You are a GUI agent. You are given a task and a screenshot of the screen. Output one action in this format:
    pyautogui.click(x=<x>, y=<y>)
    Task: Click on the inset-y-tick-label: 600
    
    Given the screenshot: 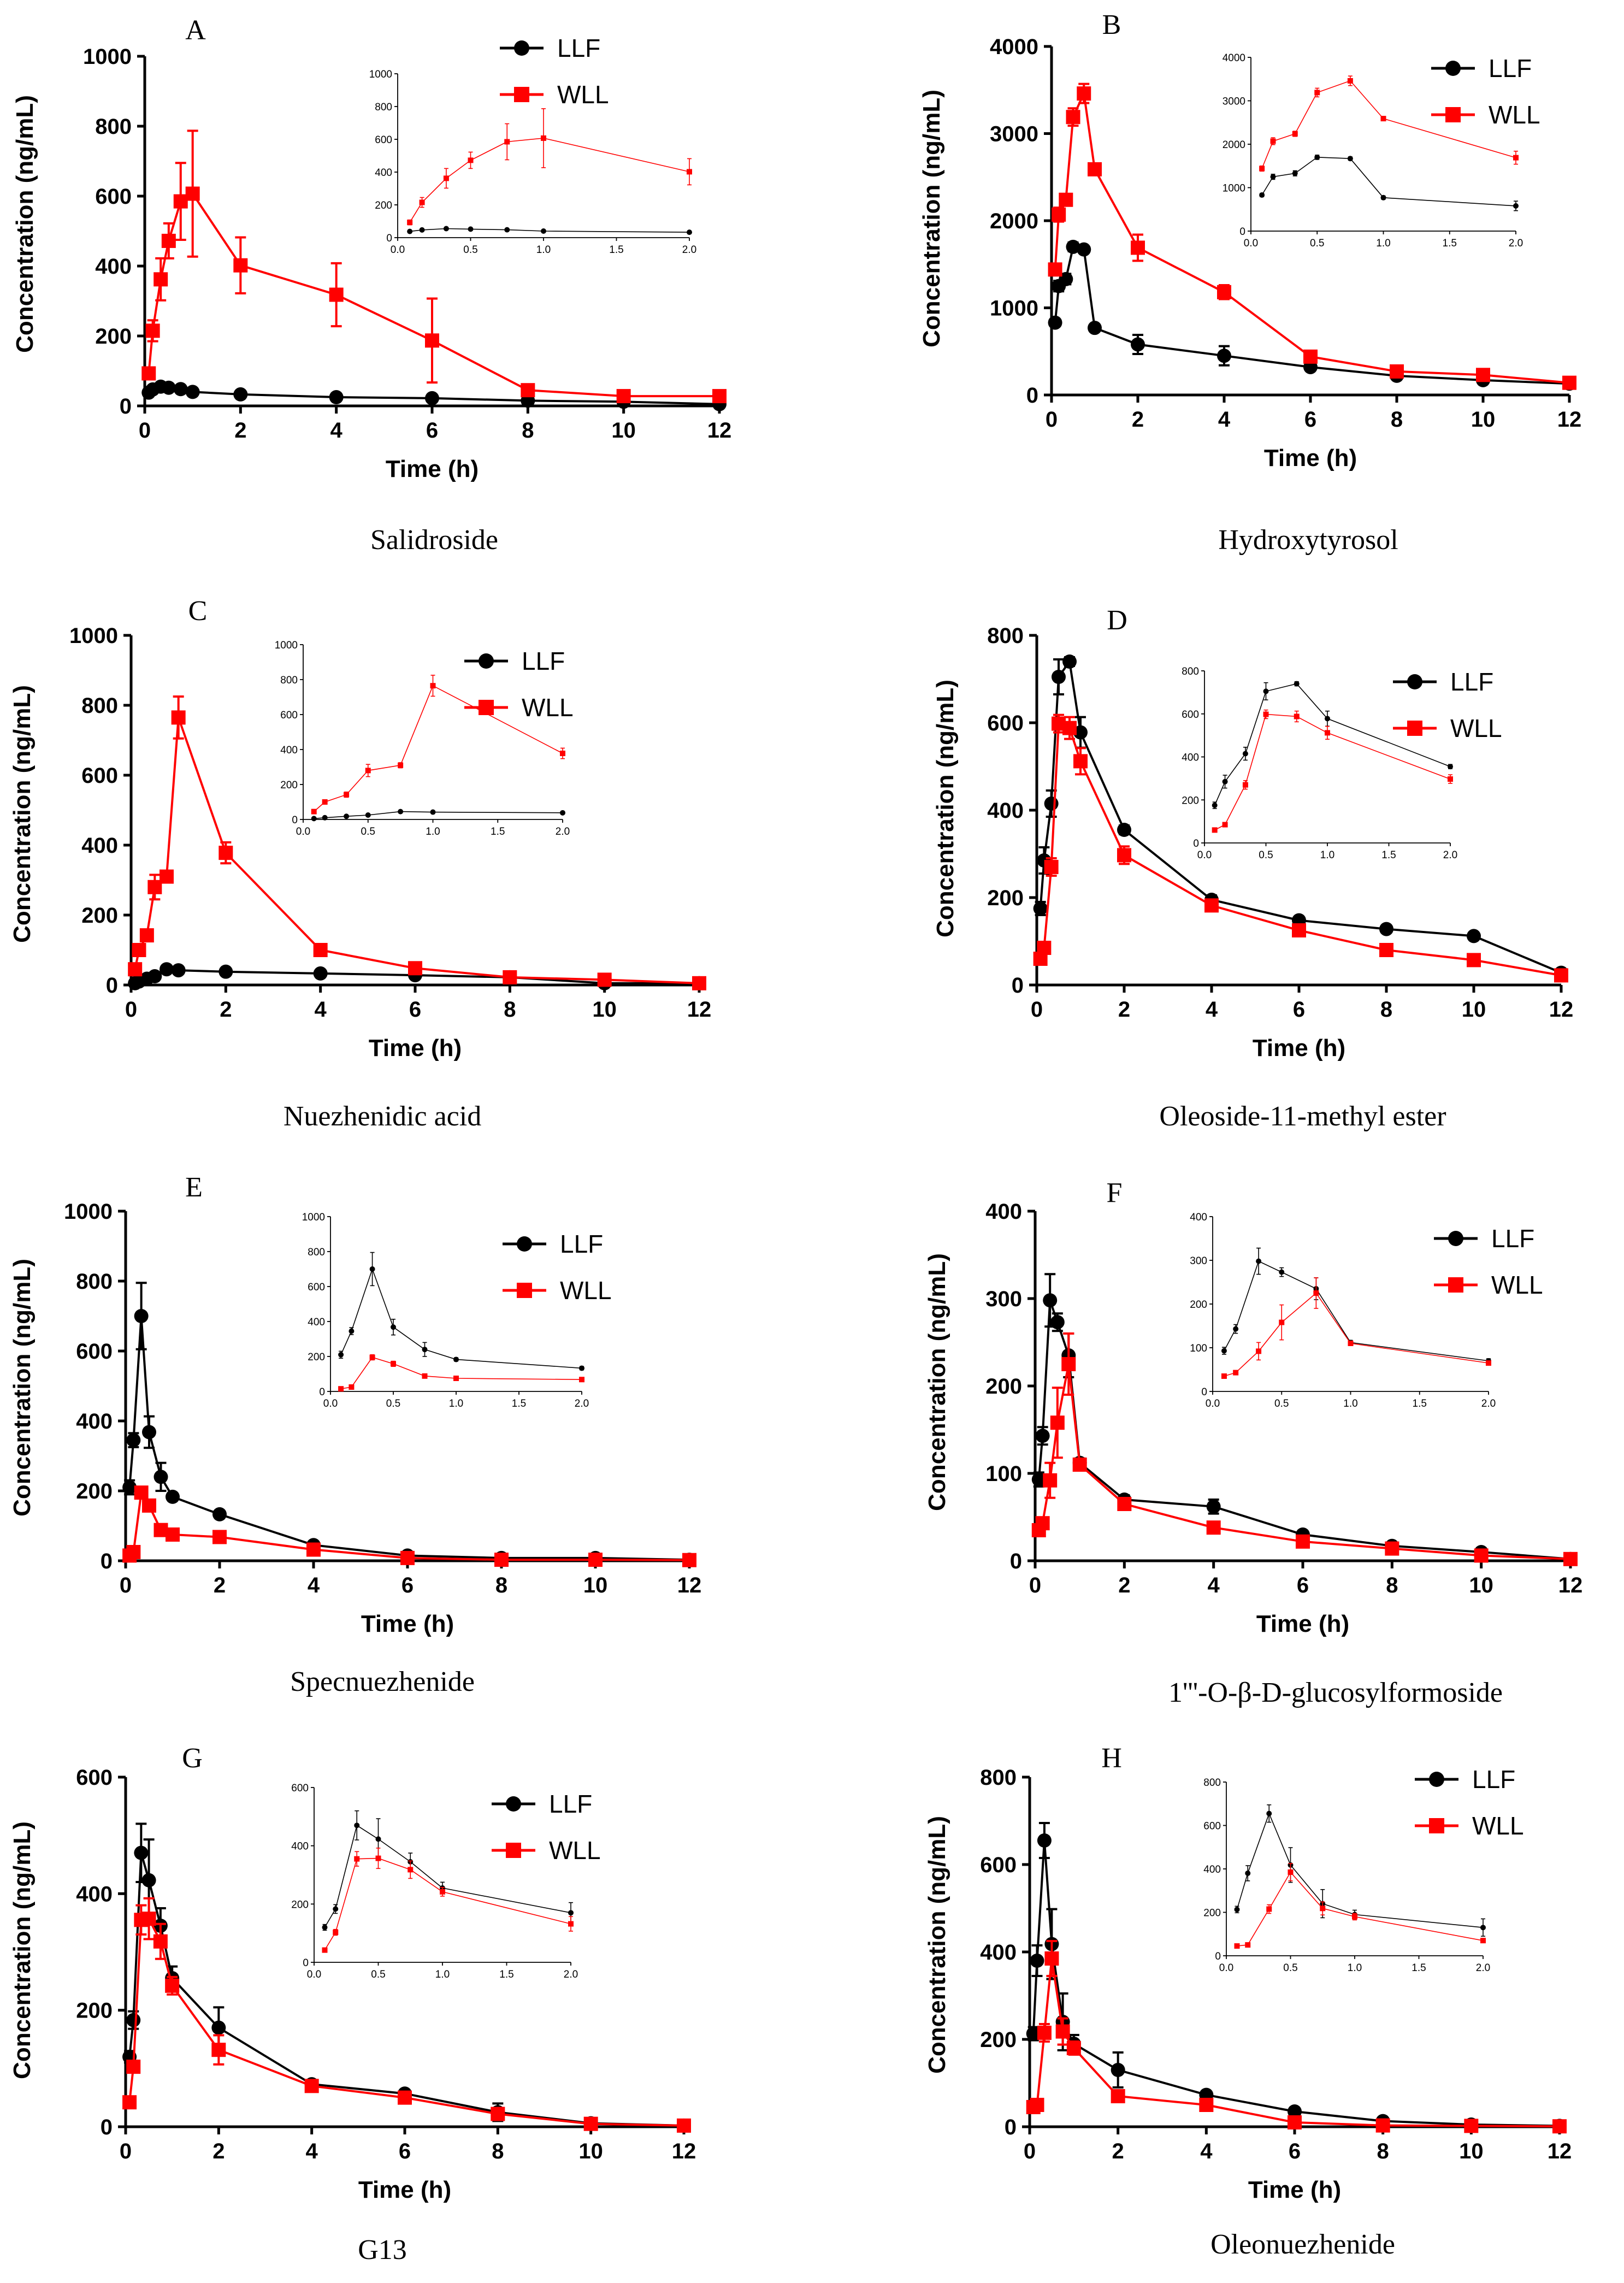 What is the action you would take?
    pyautogui.click(x=316, y=1287)
    